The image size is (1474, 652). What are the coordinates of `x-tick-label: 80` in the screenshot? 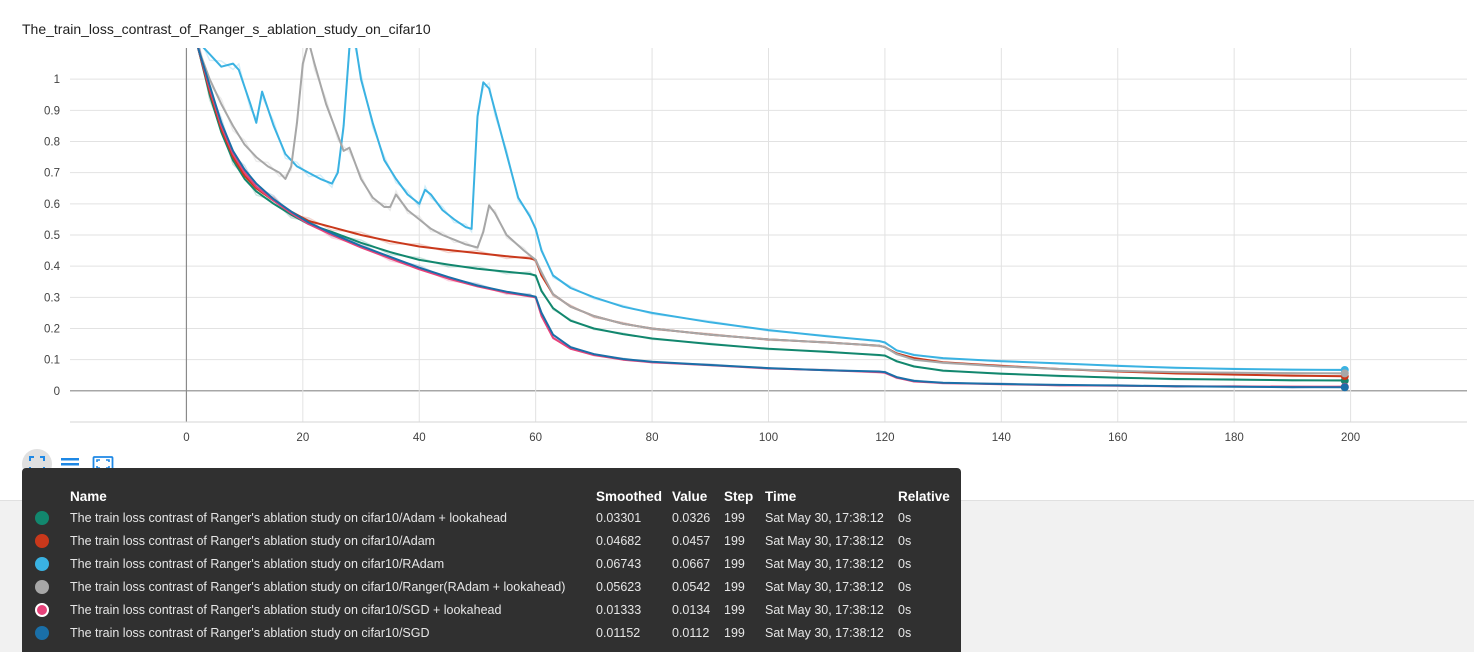 It's located at (652, 438).